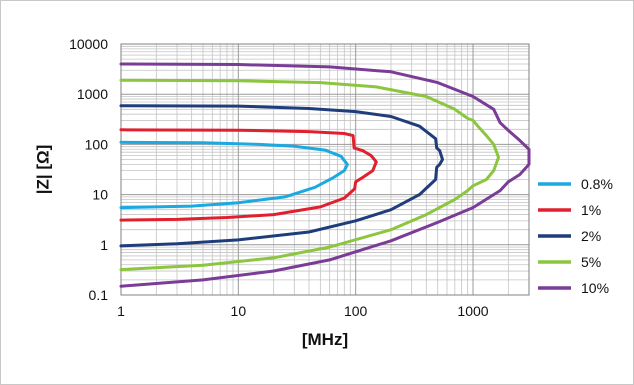 The height and width of the screenshot is (385, 634). Describe the element at coordinates (99, 295) in the screenshot. I see `y-tick-label: 0.1` at that location.